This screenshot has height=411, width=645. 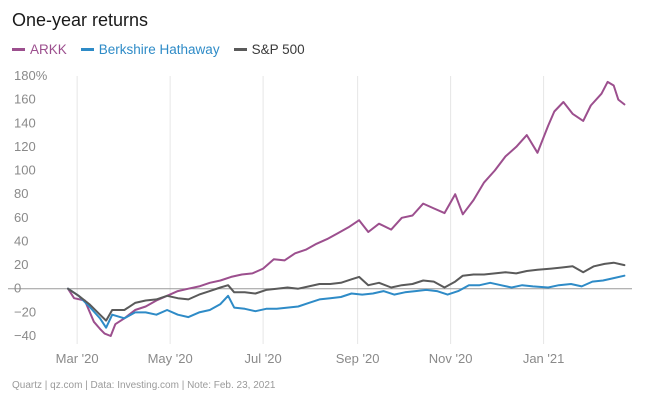 I want to click on y-tick-label: 40, so click(x=21, y=240).